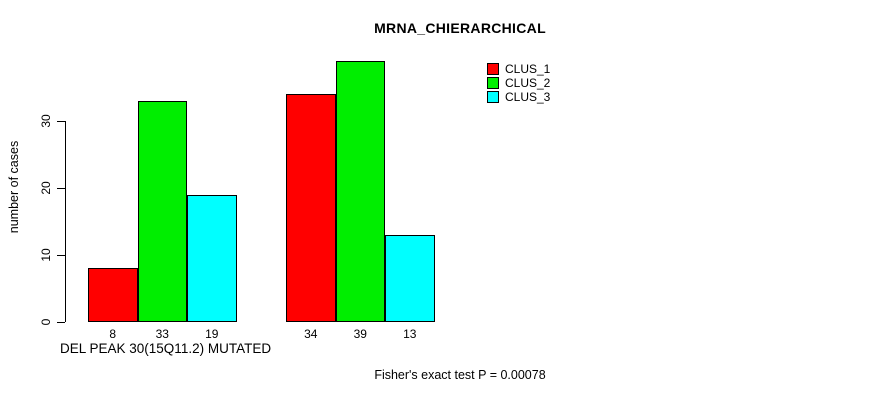 This screenshot has width=890, height=400. Describe the element at coordinates (460, 28) in the screenshot. I see `chart-title: MRNA_CHIERARCHICAL` at that location.